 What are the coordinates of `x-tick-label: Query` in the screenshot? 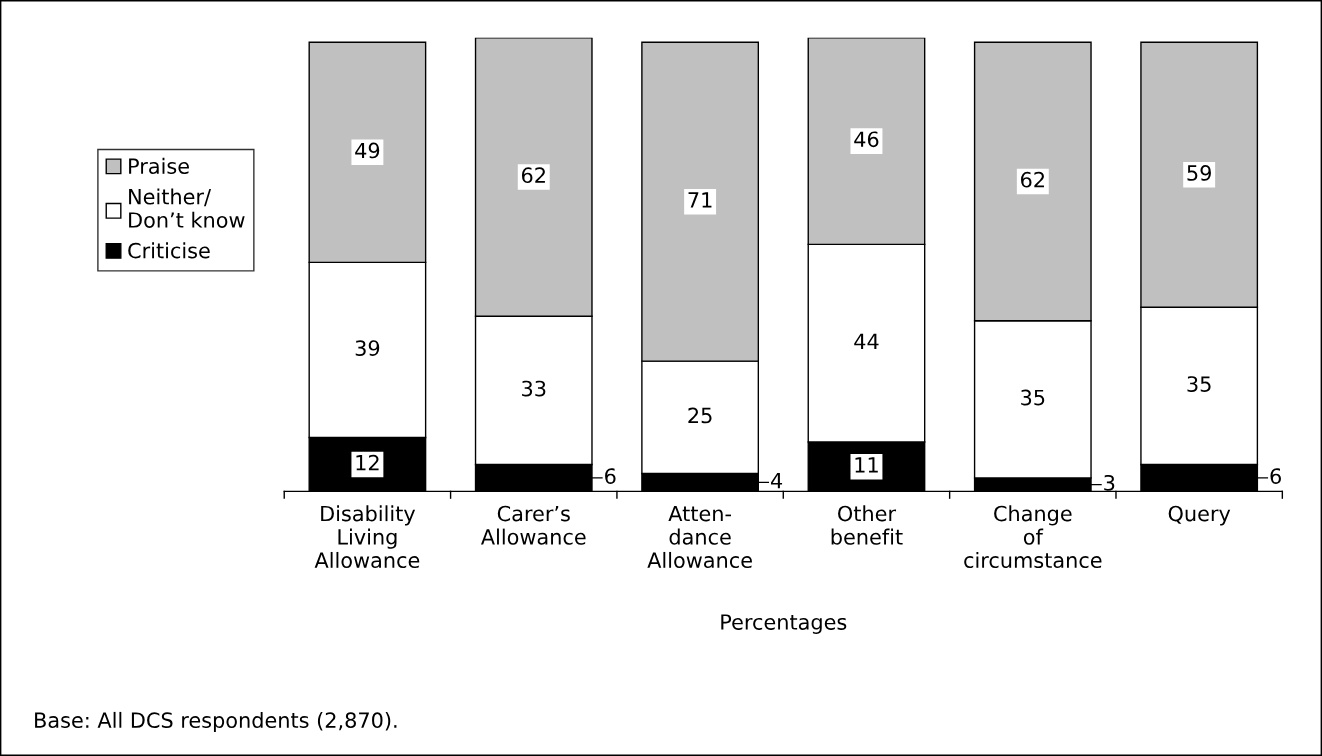 It's located at (1199, 515).